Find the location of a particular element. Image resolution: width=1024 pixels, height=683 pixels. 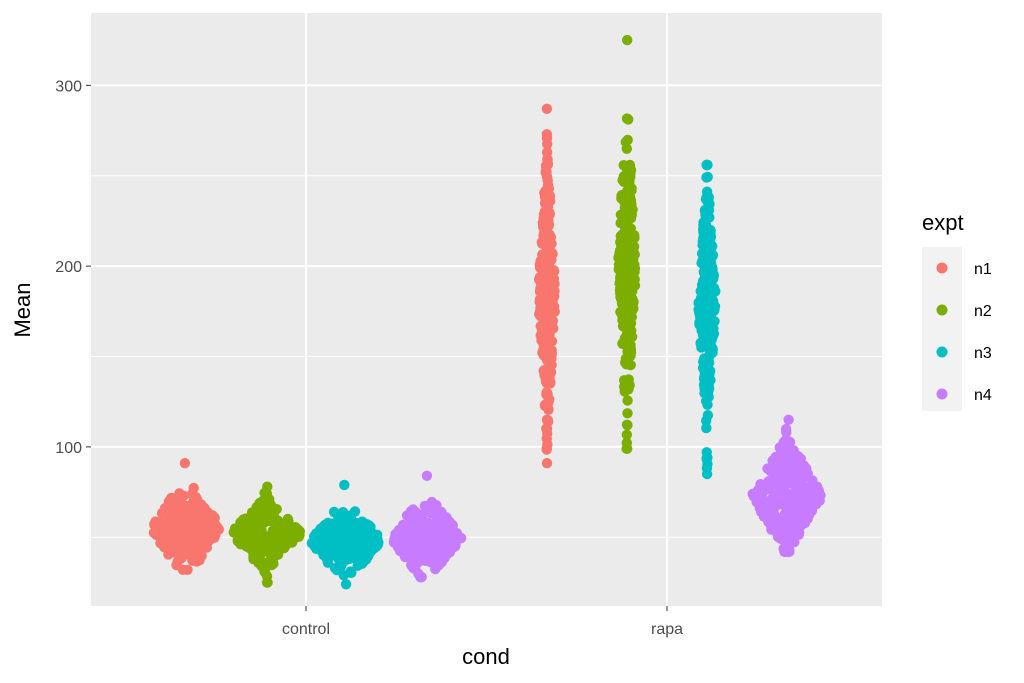

legend-swatch-n1 is located at coordinates (942, 268).